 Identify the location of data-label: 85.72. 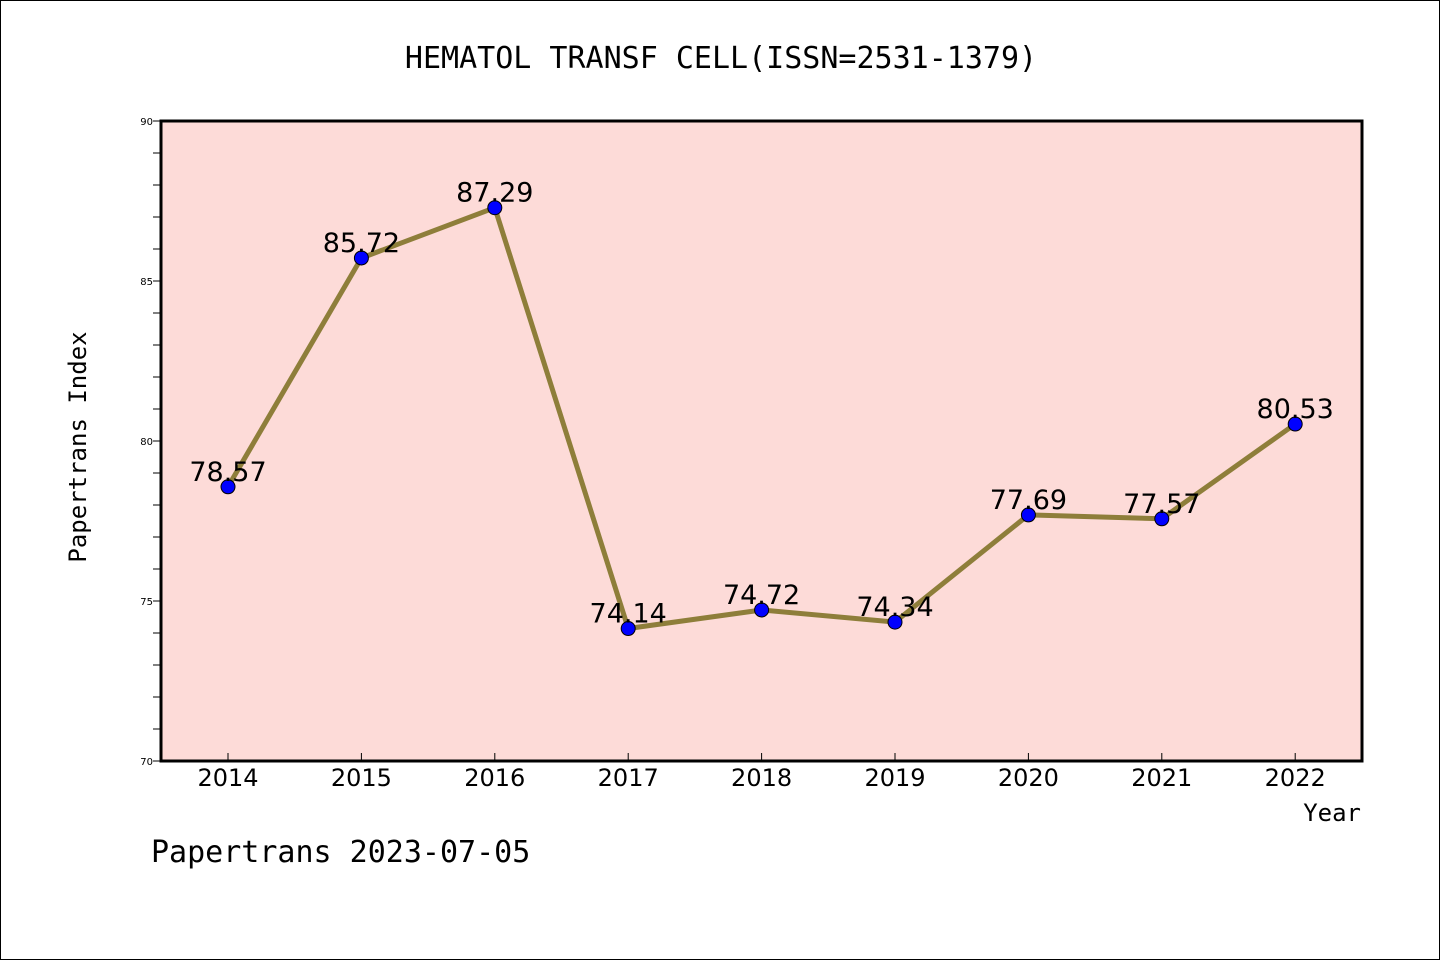
(361, 243).